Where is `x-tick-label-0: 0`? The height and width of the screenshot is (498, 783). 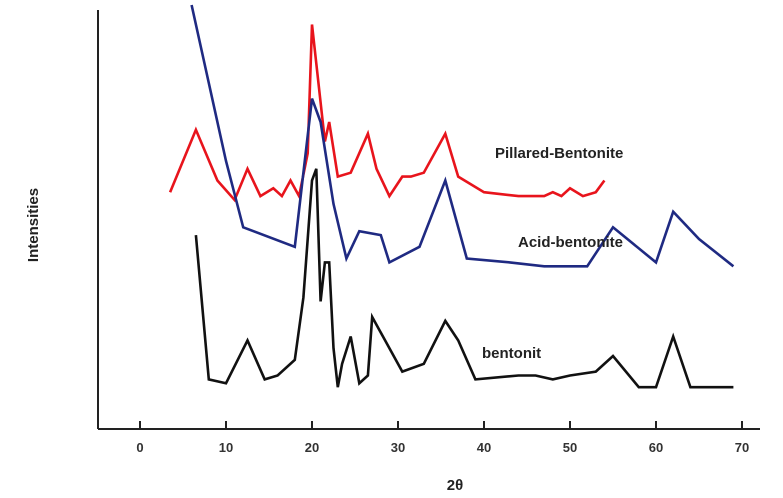 x-tick-label-0: 0 is located at coordinates (139, 447).